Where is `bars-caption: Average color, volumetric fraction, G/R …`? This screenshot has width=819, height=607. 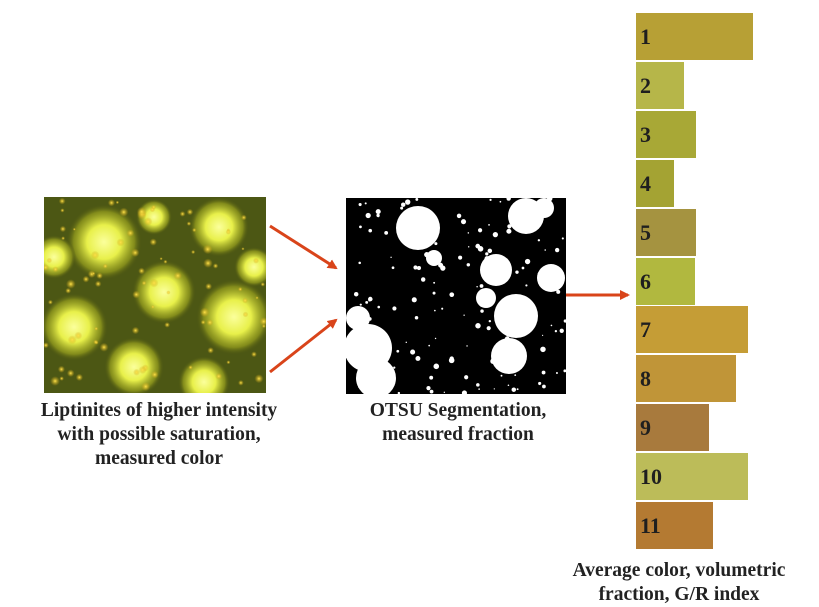
bars-caption: Average color, volumetric fraction, G/R … is located at coordinates (679, 583).